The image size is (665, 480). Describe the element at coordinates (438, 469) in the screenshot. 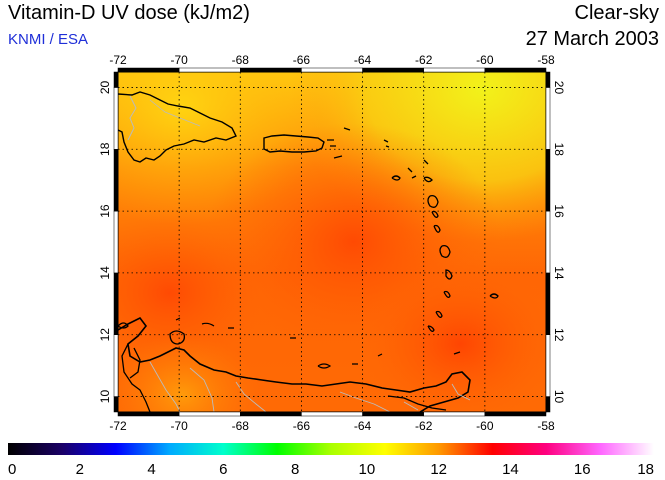

I see `colorbar-tick-label: 12` at that location.